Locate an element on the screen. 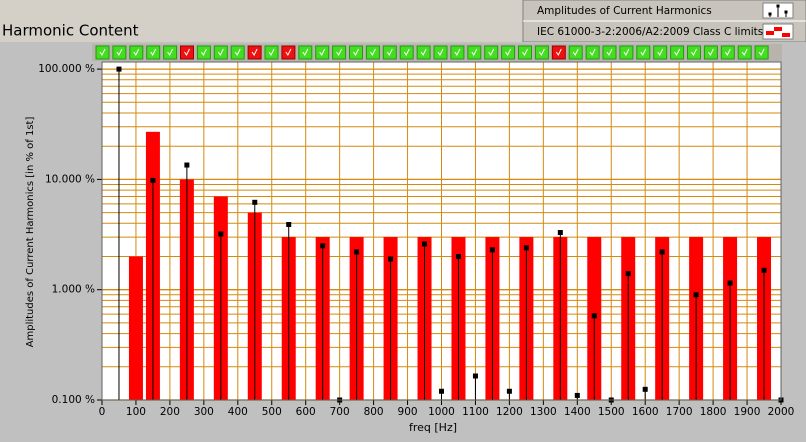 This screenshot has width=806, height=442. x-tick-label: 500 is located at coordinates (272, 412).